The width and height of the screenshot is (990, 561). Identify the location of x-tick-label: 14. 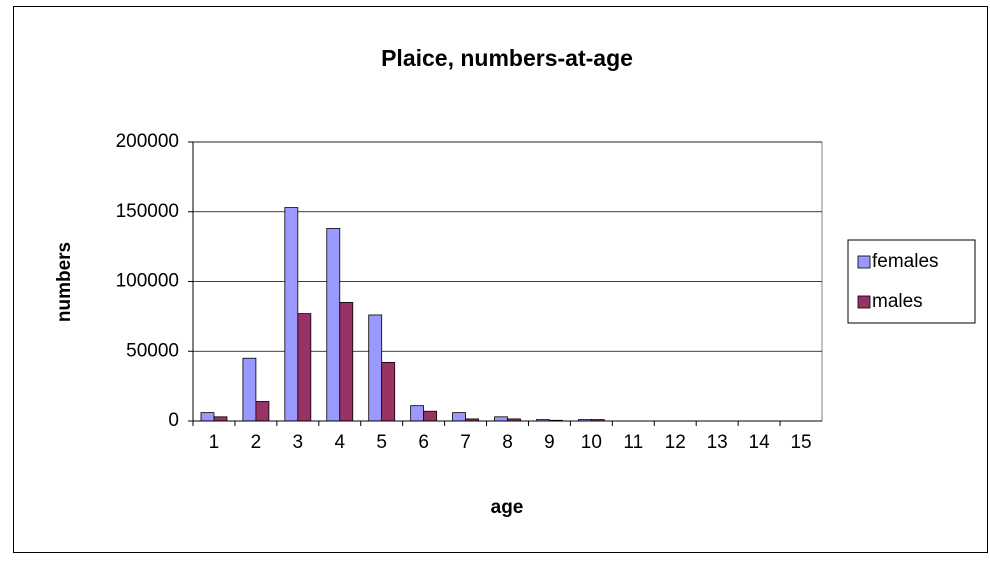
(760, 442).